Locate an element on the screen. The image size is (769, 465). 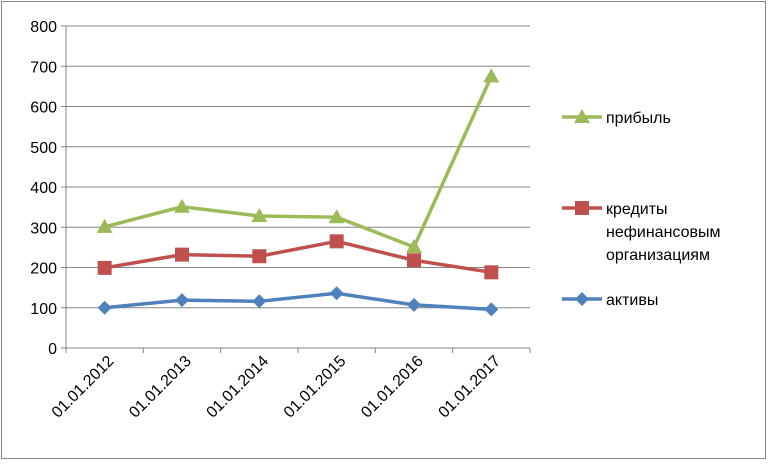
x-tick-label: 01.01.2012 is located at coordinates (83, 387).